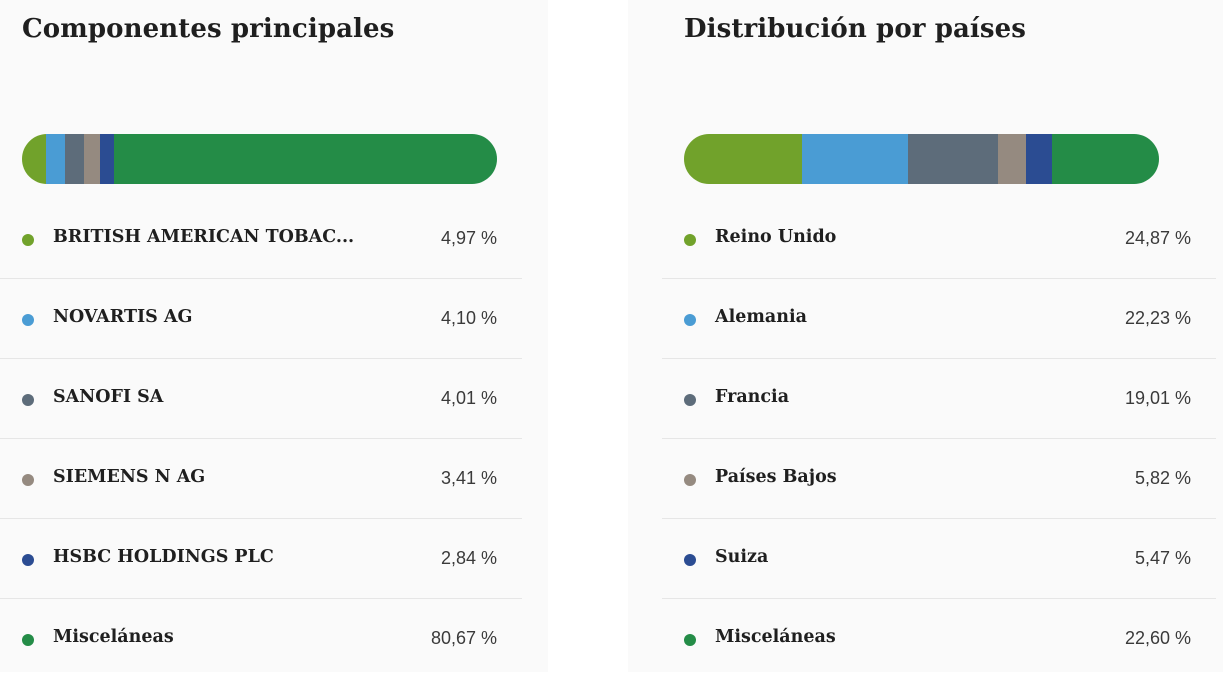 The image size is (1223, 679). I want to click on components-item-label: Misceláneas, so click(113, 637).